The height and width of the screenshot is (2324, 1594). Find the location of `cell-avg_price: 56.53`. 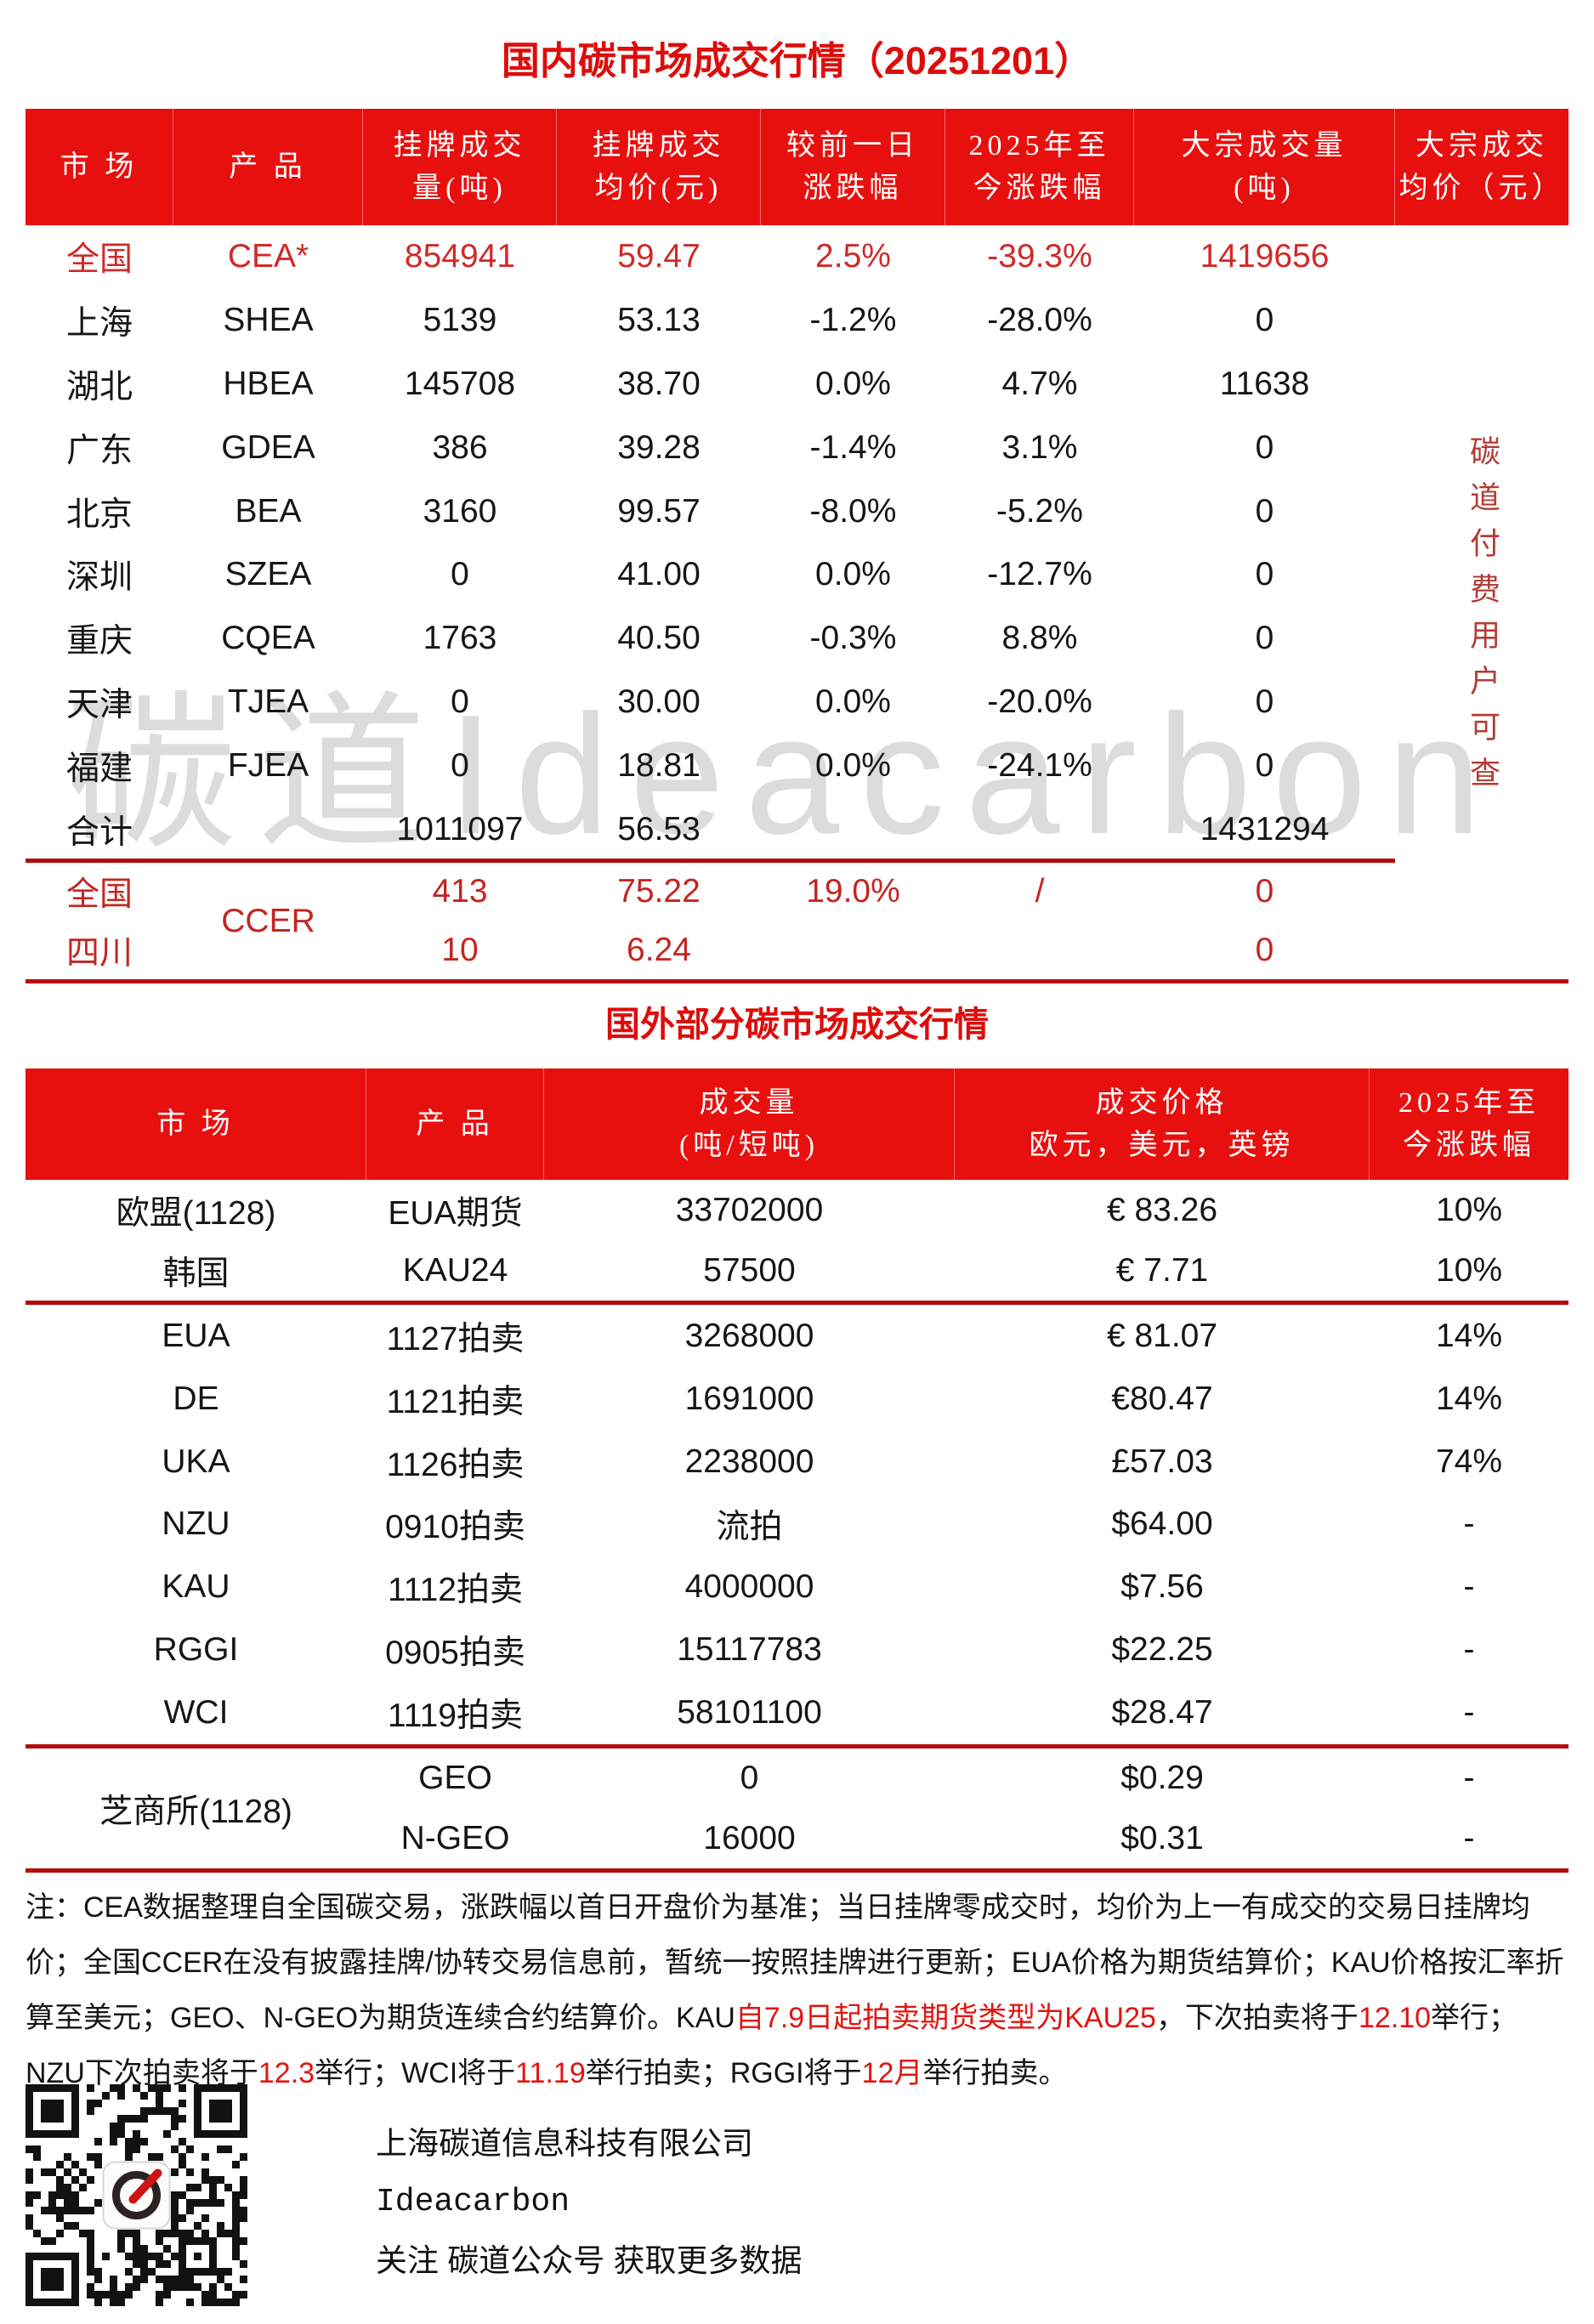

cell-avg_price: 56.53 is located at coordinates (659, 828).